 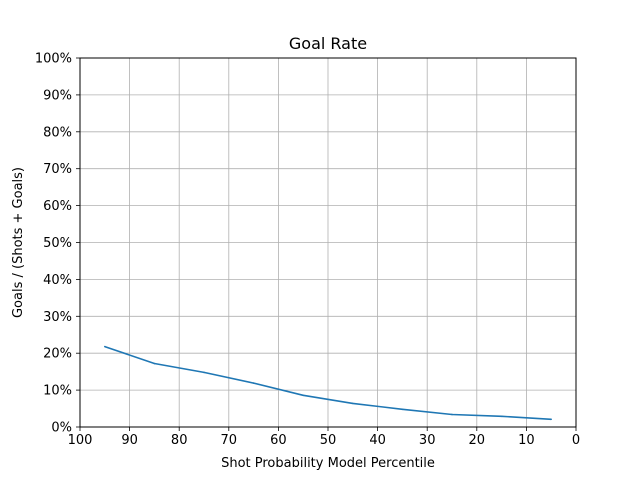 I want to click on y-tick-label: 0%, so click(x=61, y=428).